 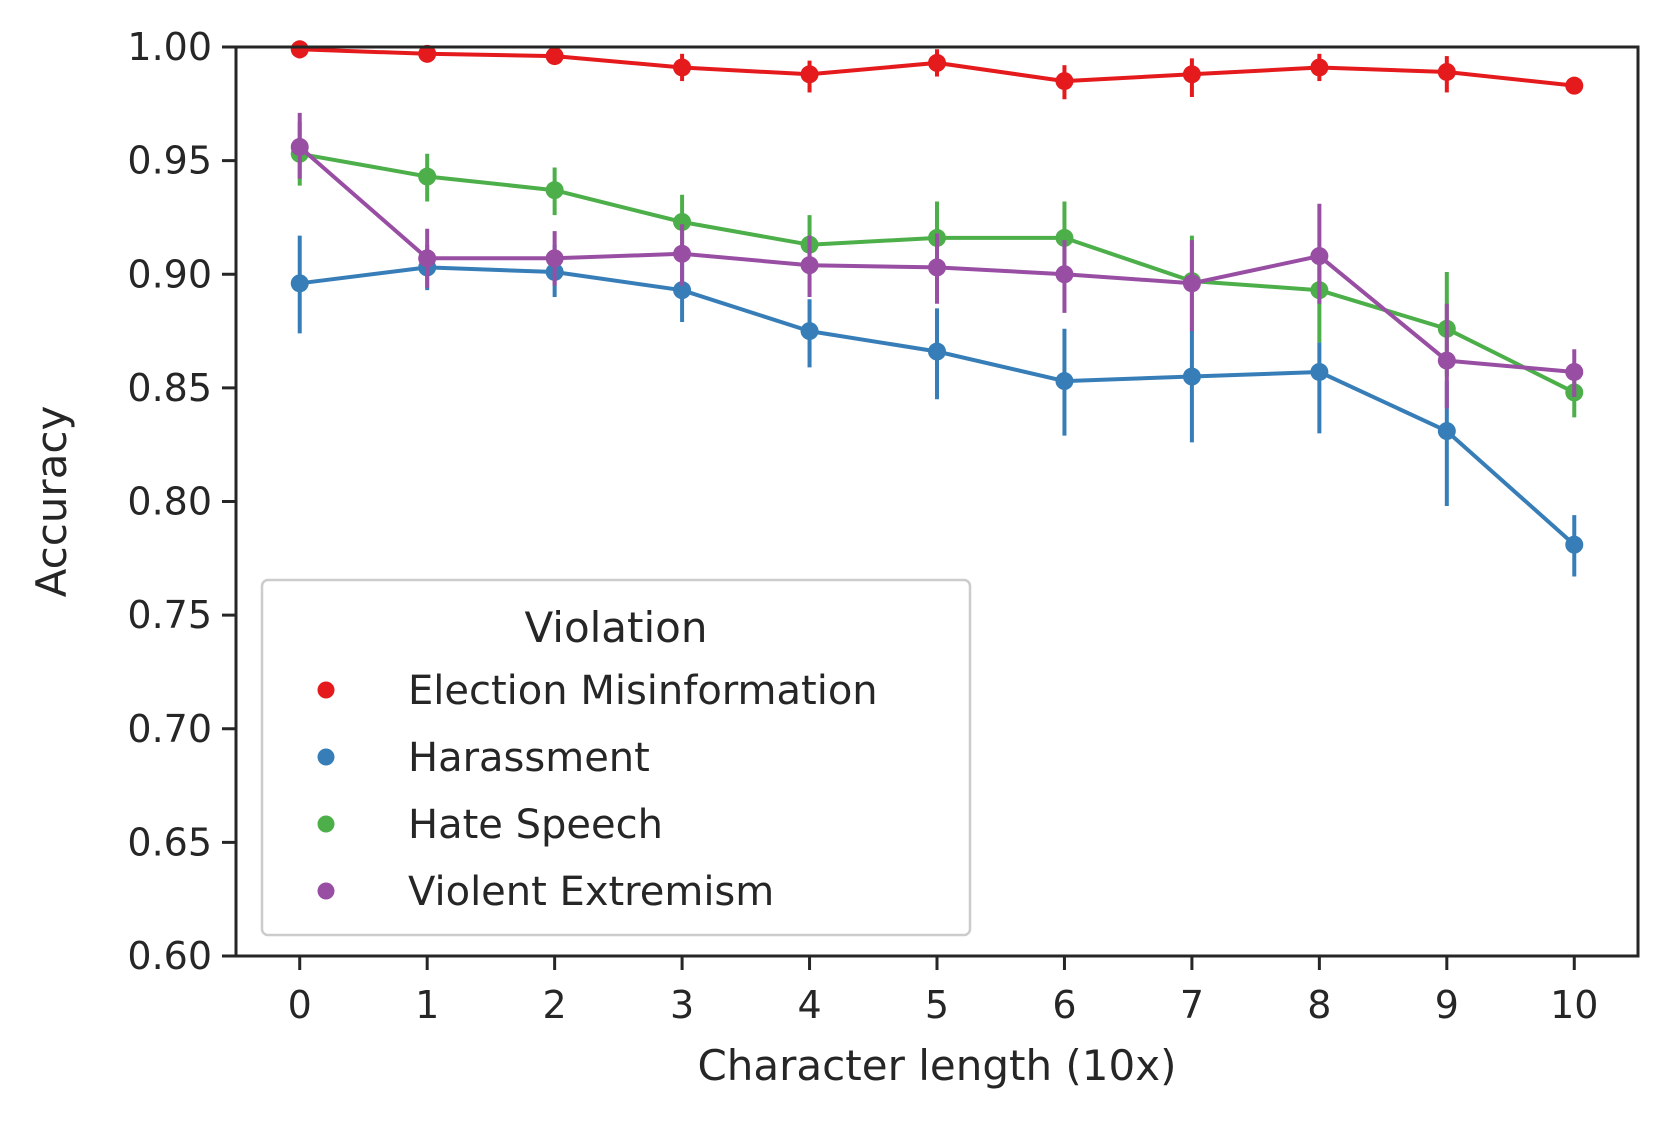 What do you see at coordinates (535, 825) in the screenshot?
I see `legend-item-label: Hate Speech` at bounding box center [535, 825].